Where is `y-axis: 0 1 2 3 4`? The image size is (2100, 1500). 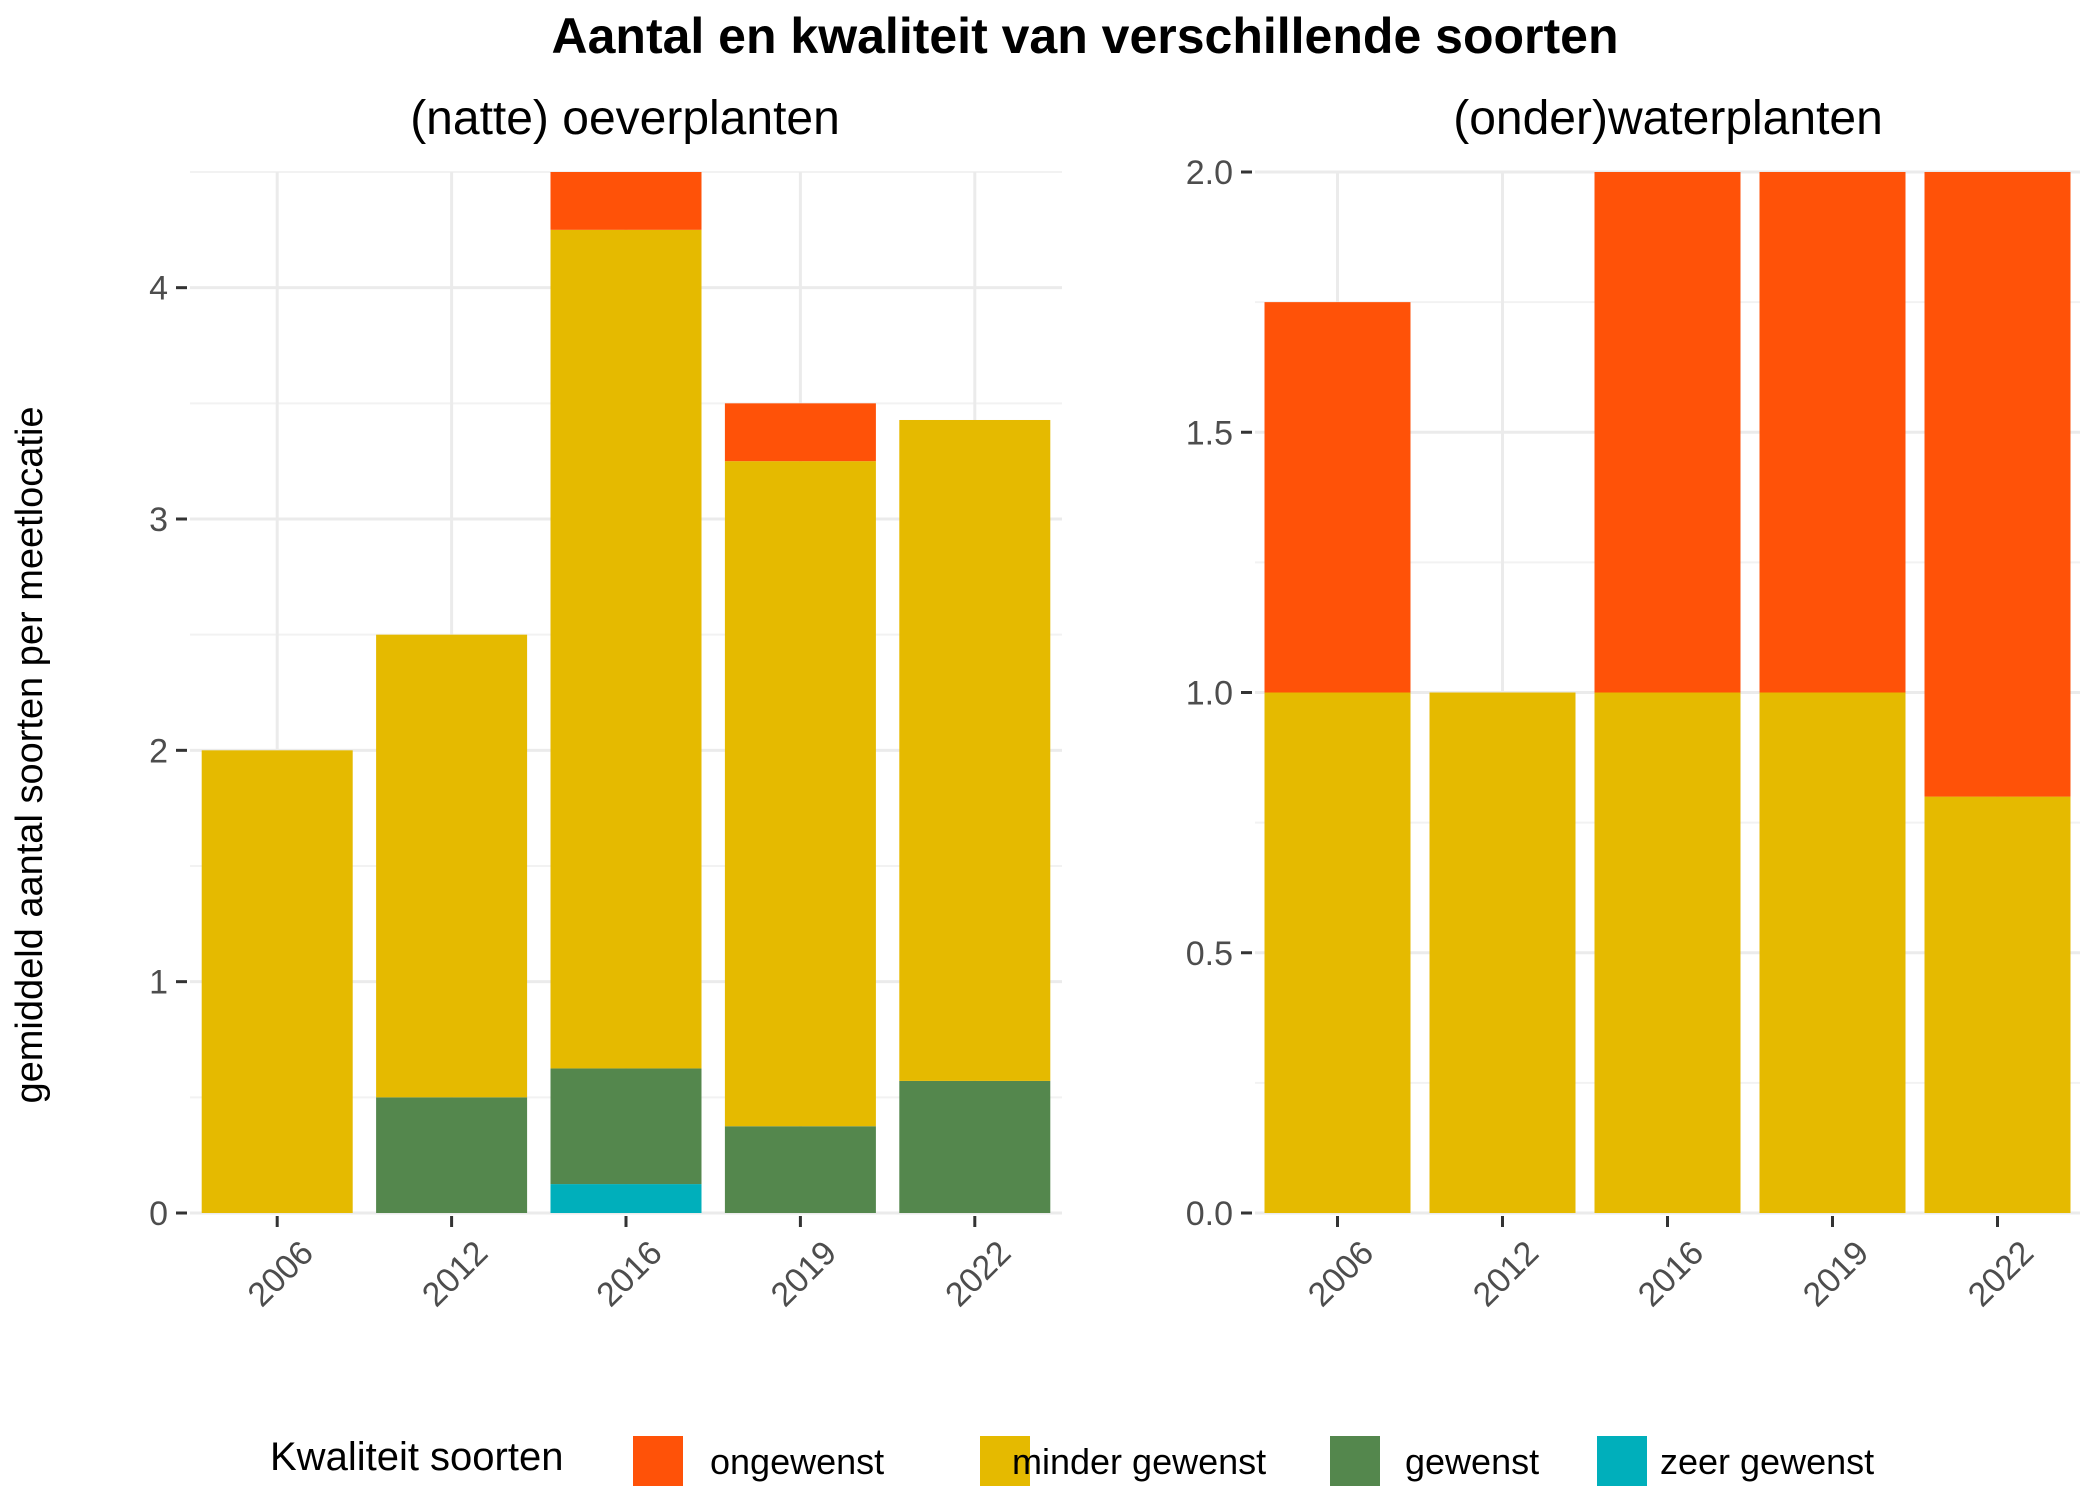 y-axis: 0 1 2 3 4 is located at coordinates (168, 751).